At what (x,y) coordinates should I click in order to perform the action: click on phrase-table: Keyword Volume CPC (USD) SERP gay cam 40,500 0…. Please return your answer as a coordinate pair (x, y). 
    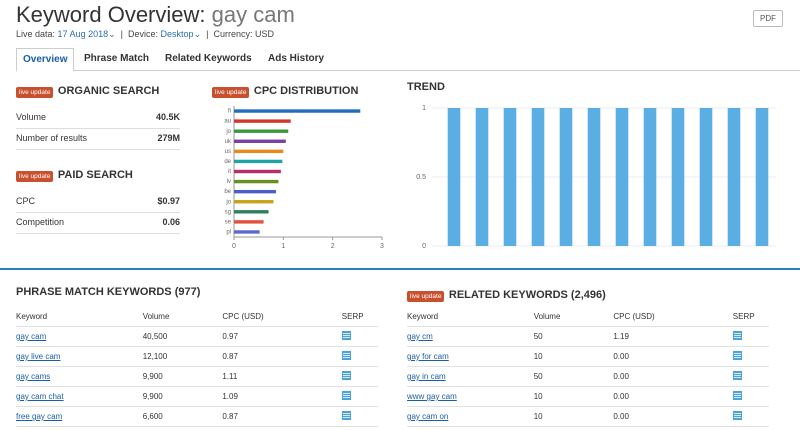
    Looking at the image, I should click on (197, 367).